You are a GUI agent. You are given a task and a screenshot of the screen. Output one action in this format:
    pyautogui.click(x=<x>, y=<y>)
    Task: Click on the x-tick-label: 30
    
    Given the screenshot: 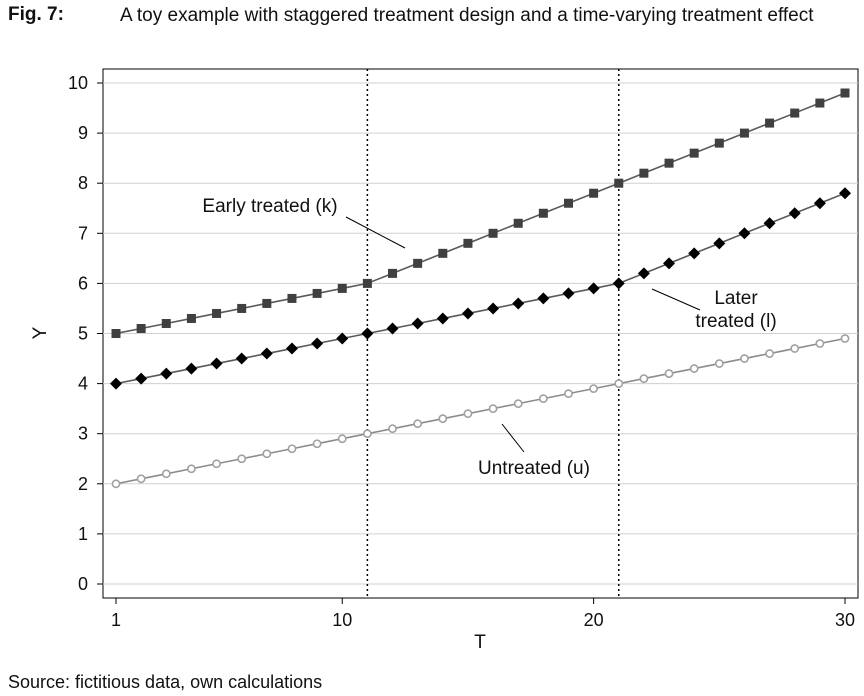 What is the action you would take?
    pyautogui.click(x=845, y=620)
    